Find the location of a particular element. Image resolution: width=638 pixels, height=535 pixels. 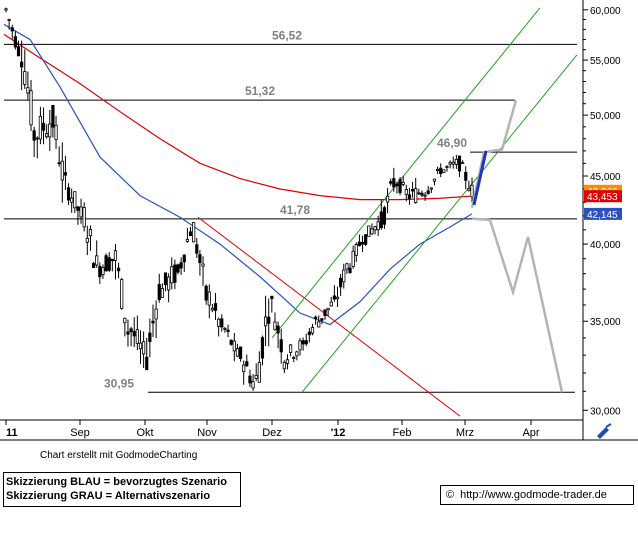

x-tick-label: Feb is located at coordinates (402, 433).